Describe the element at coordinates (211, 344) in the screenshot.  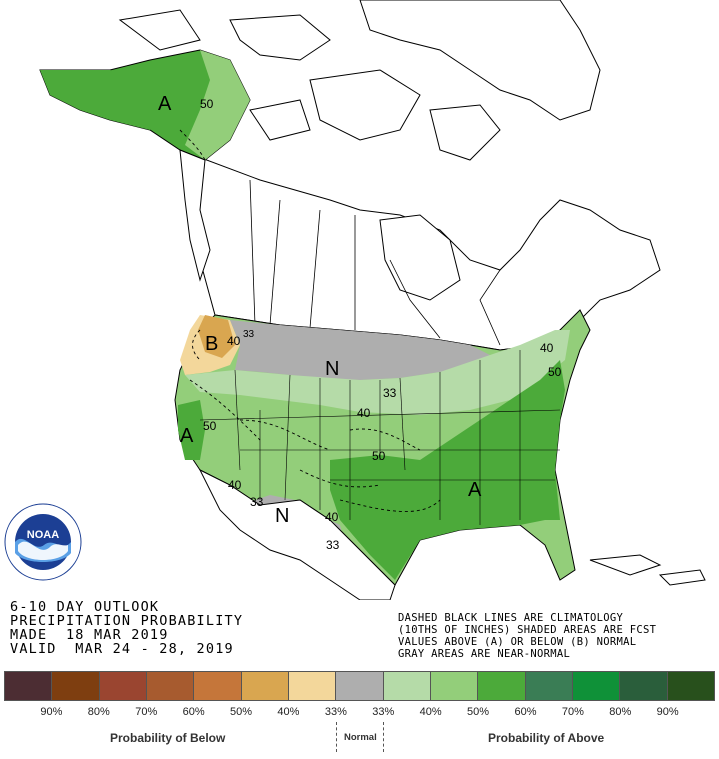
I see `nw-b-label: B` at that location.